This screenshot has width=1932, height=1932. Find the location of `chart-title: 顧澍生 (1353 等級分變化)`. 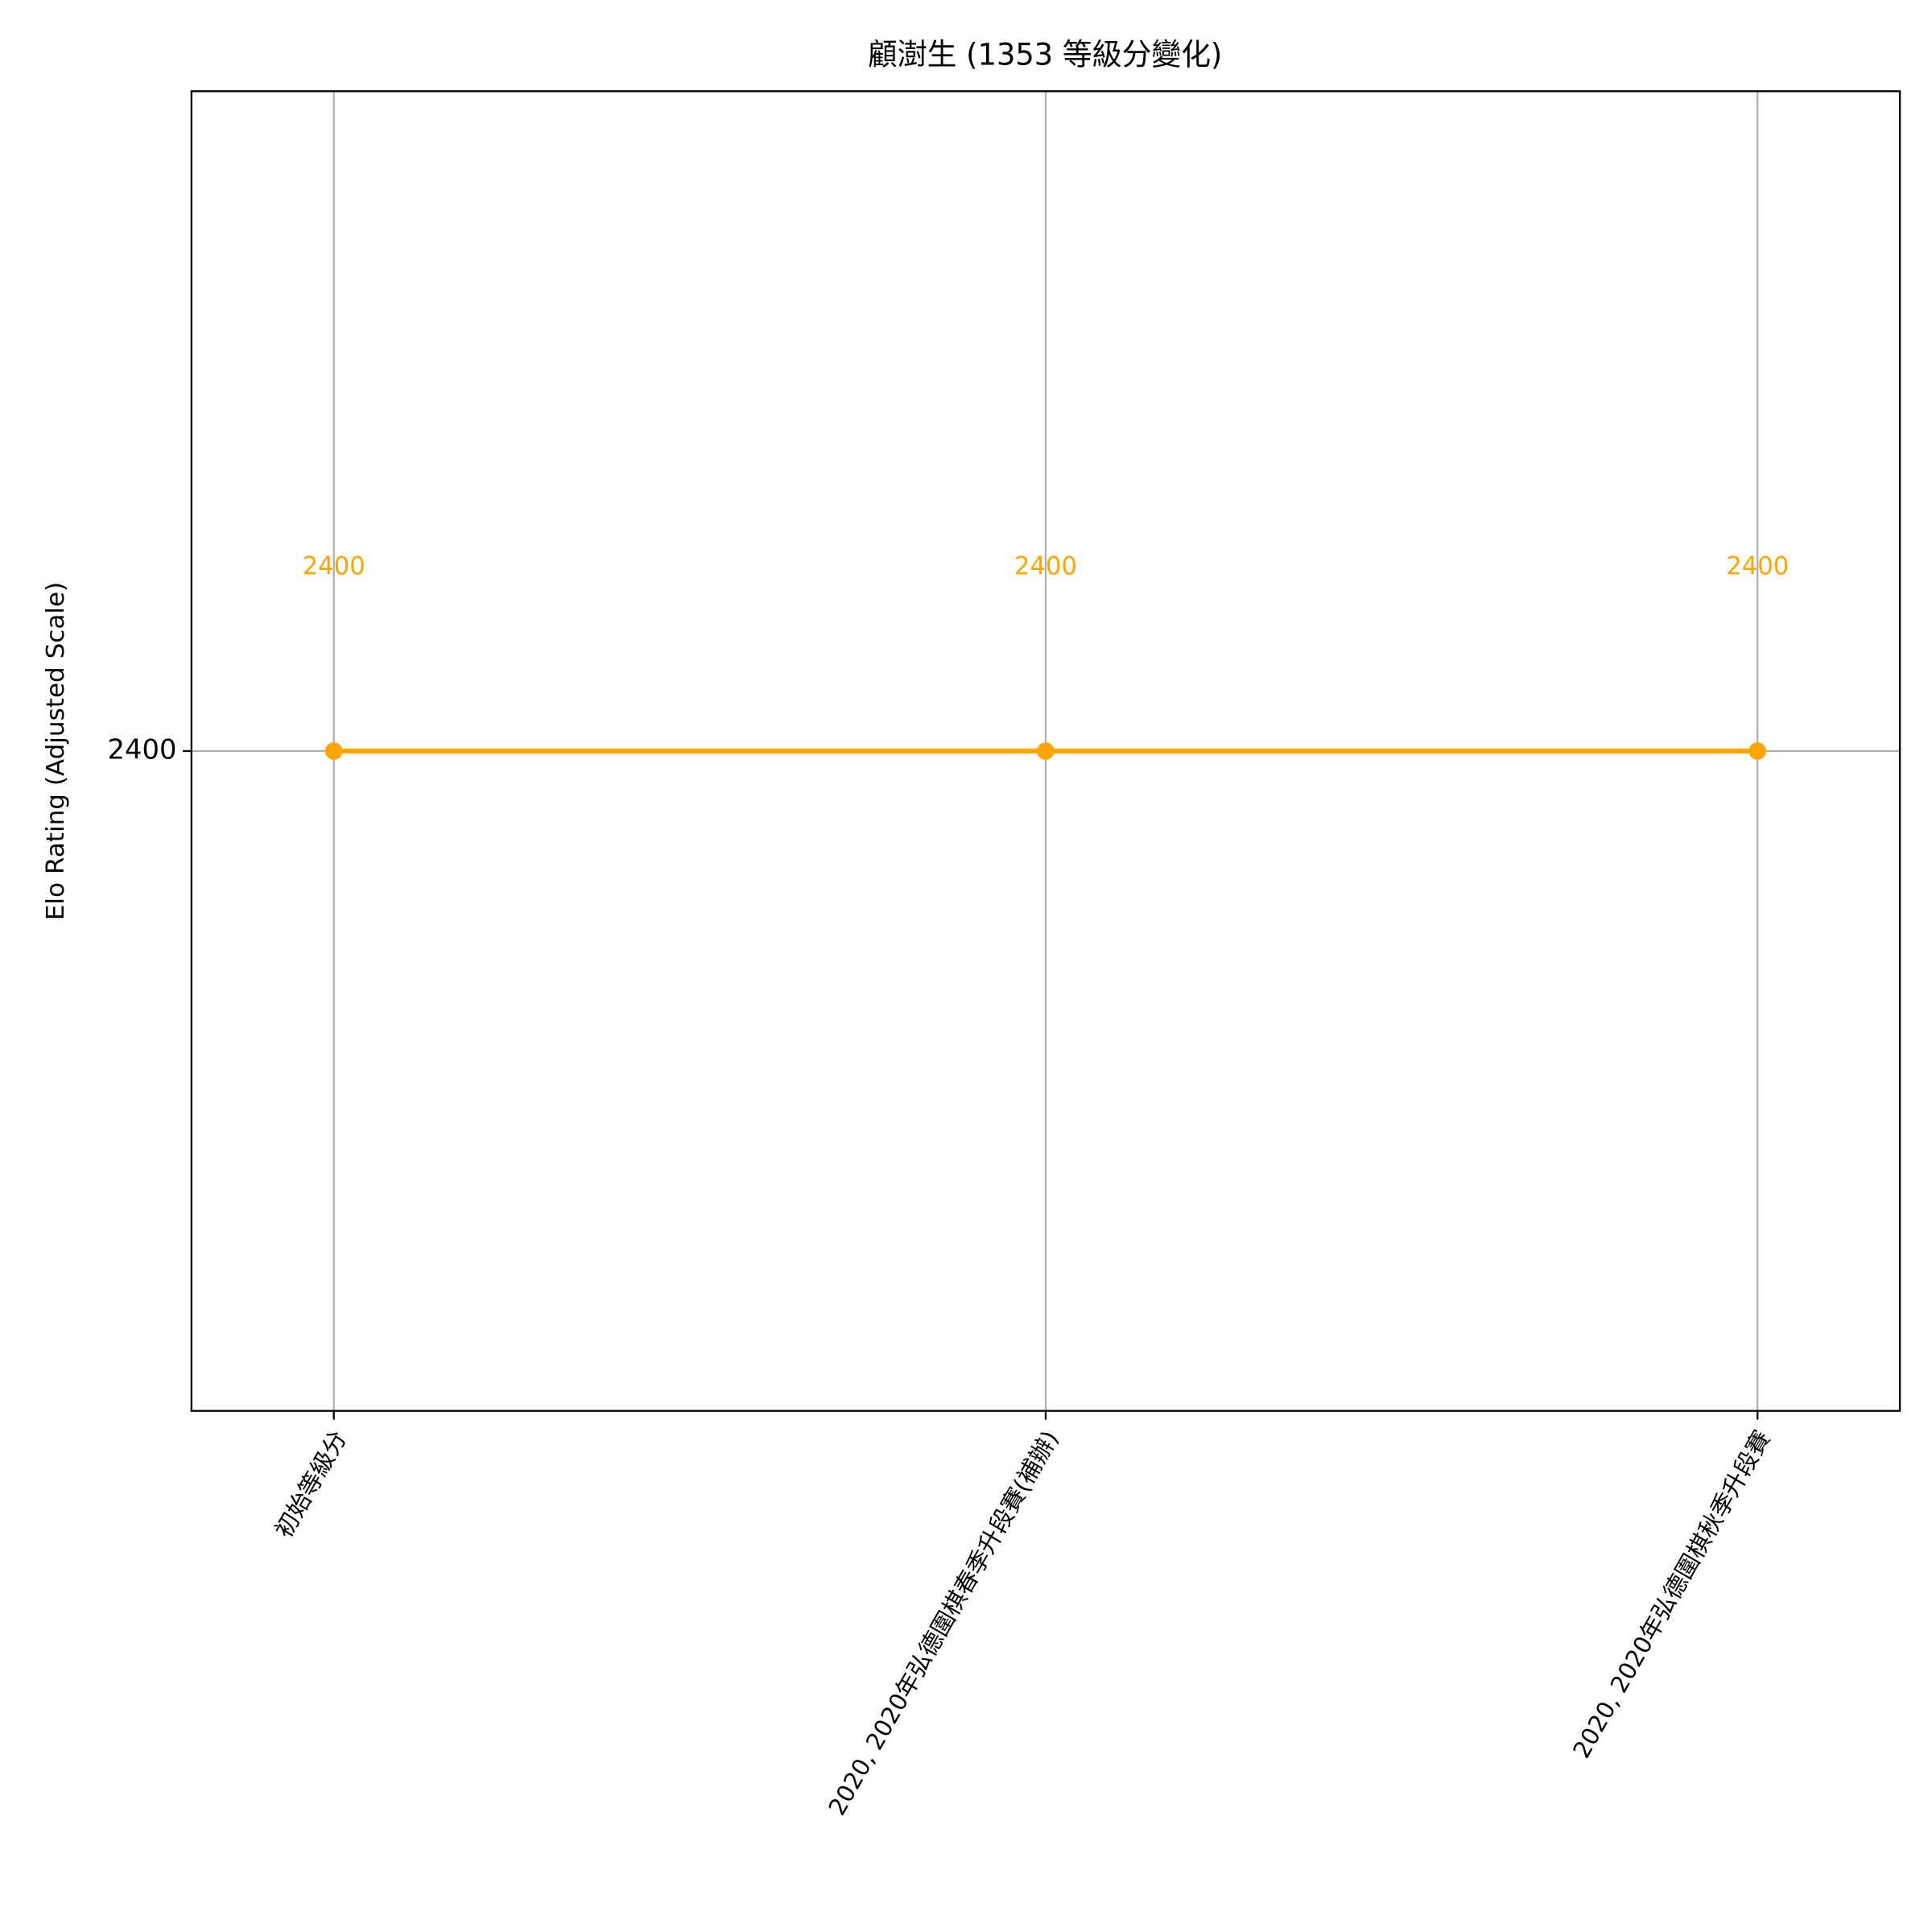

chart-title: 顧澍生 (1353 等級分變化) is located at coordinates (1045, 54).